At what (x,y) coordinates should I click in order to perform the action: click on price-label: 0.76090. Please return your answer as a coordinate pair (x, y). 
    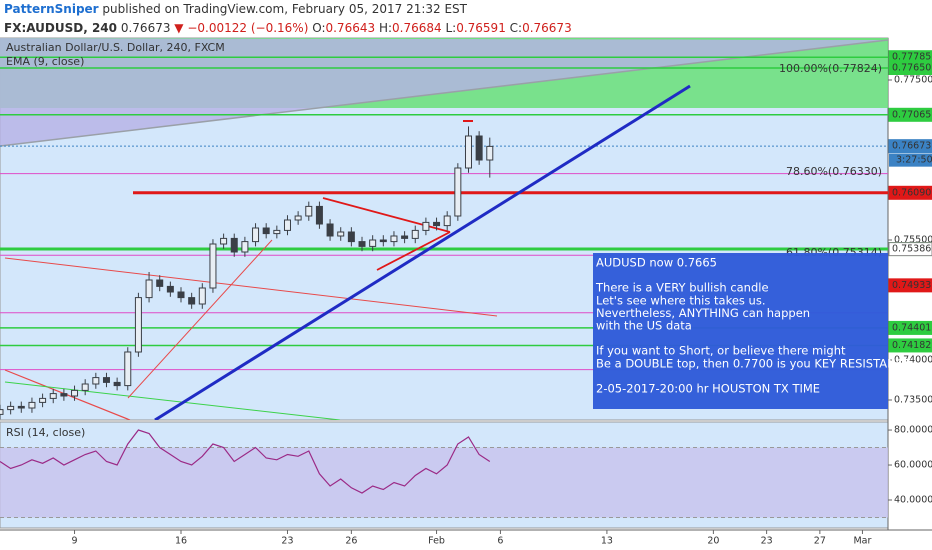
    Looking at the image, I should click on (911, 192).